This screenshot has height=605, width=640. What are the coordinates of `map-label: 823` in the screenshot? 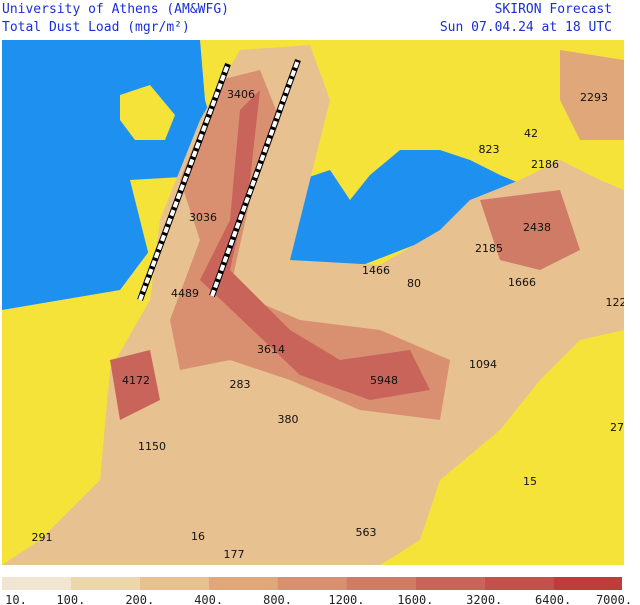 It's located at (489, 149).